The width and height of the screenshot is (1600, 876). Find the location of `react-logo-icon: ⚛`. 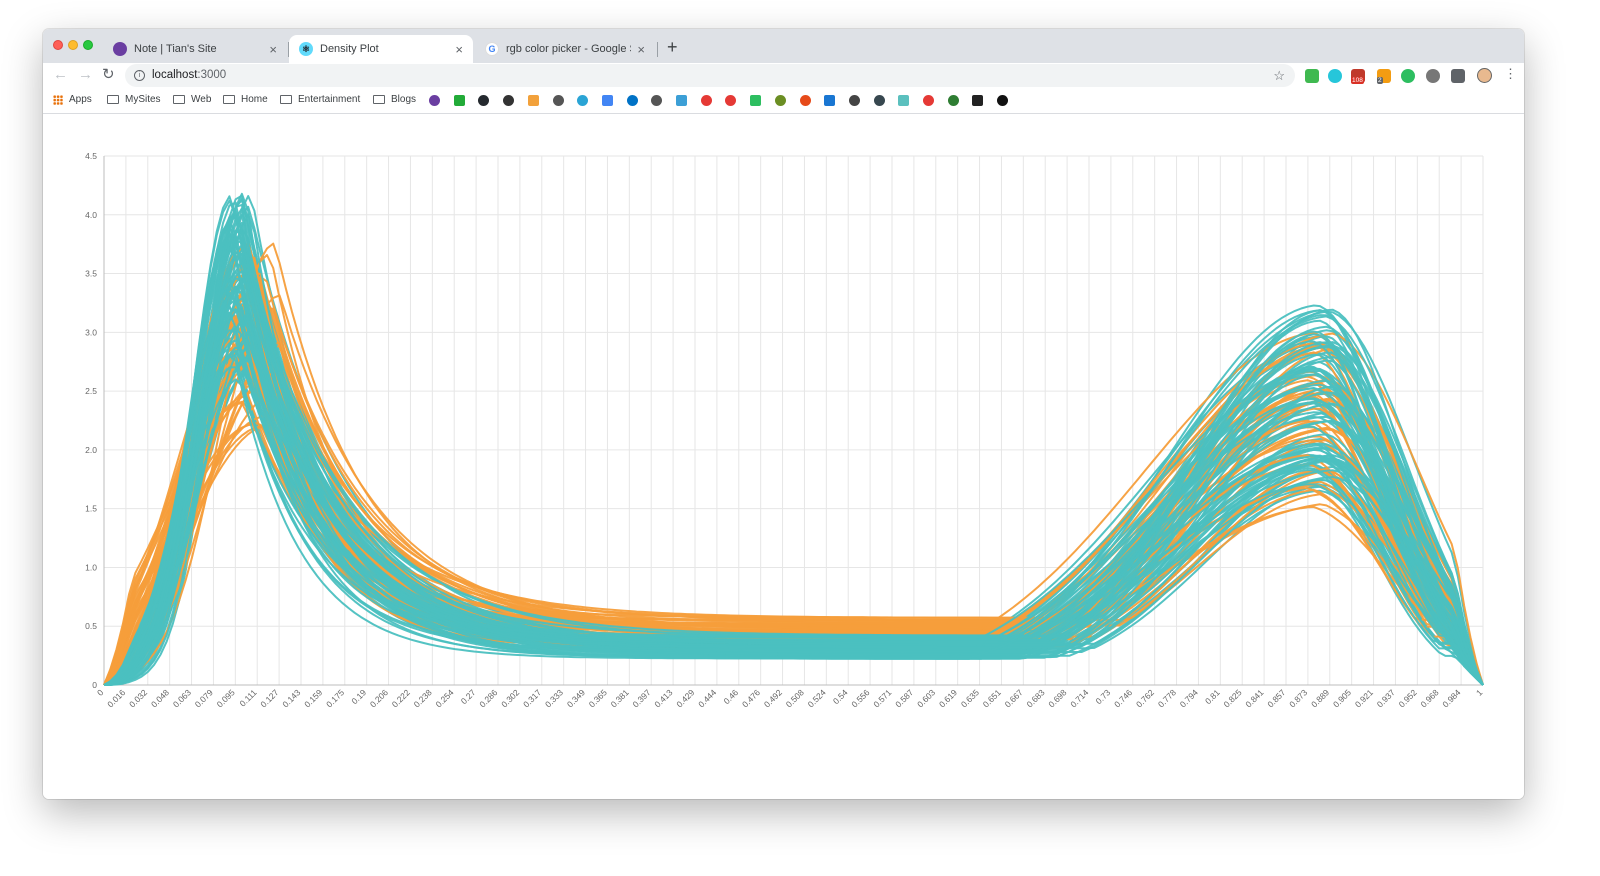

react-logo-icon: ⚛ is located at coordinates (306, 49).